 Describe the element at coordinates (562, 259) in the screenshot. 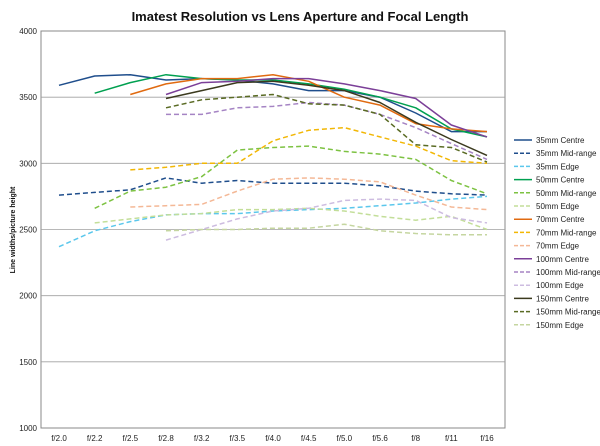

I see `legend-entry: 100mm Centre` at that location.